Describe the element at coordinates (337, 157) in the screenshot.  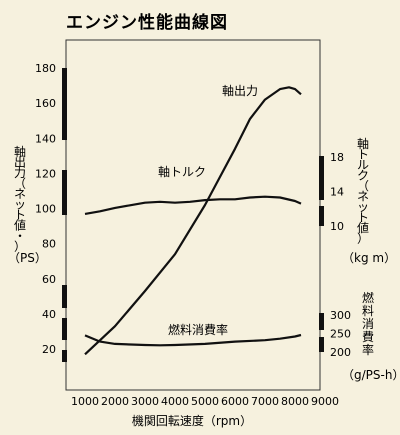
I see `torque-tick-label: 18` at that location.